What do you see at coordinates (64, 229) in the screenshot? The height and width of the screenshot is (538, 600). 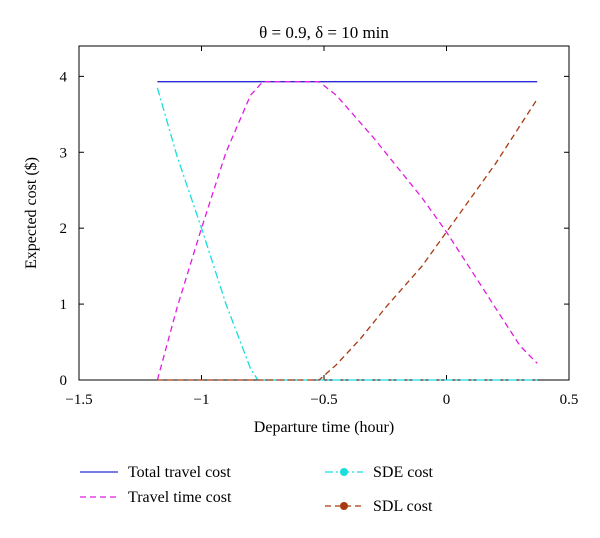 I see `y-tick-label: 2` at bounding box center [64, 229].